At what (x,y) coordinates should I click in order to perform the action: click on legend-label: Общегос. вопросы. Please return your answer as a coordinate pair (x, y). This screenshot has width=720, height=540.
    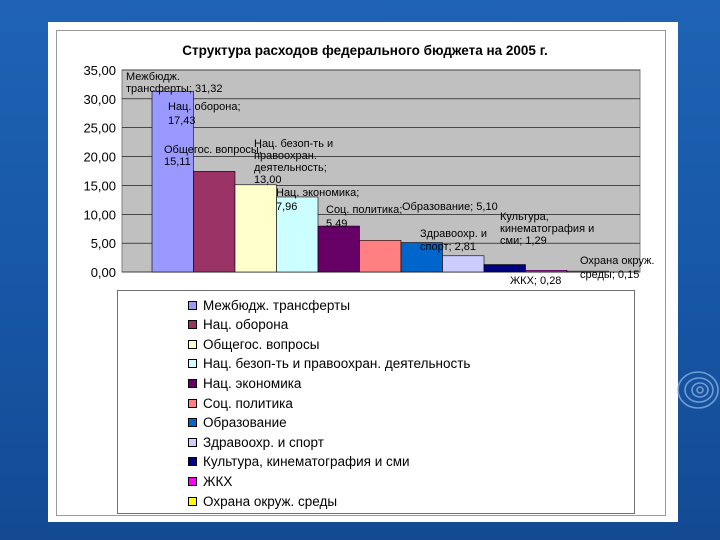
    Looking at the image, I should click on (261, 344).